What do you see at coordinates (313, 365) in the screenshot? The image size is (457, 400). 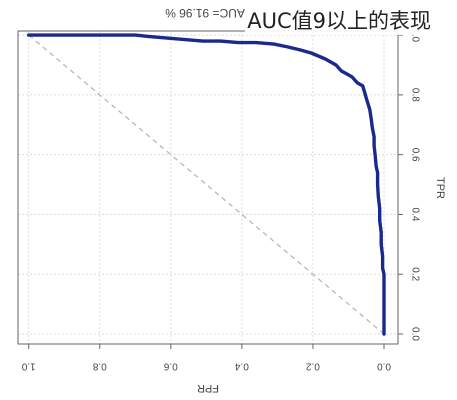 I see `x-tick-label: 0.2` at bounding box center [313, 365].